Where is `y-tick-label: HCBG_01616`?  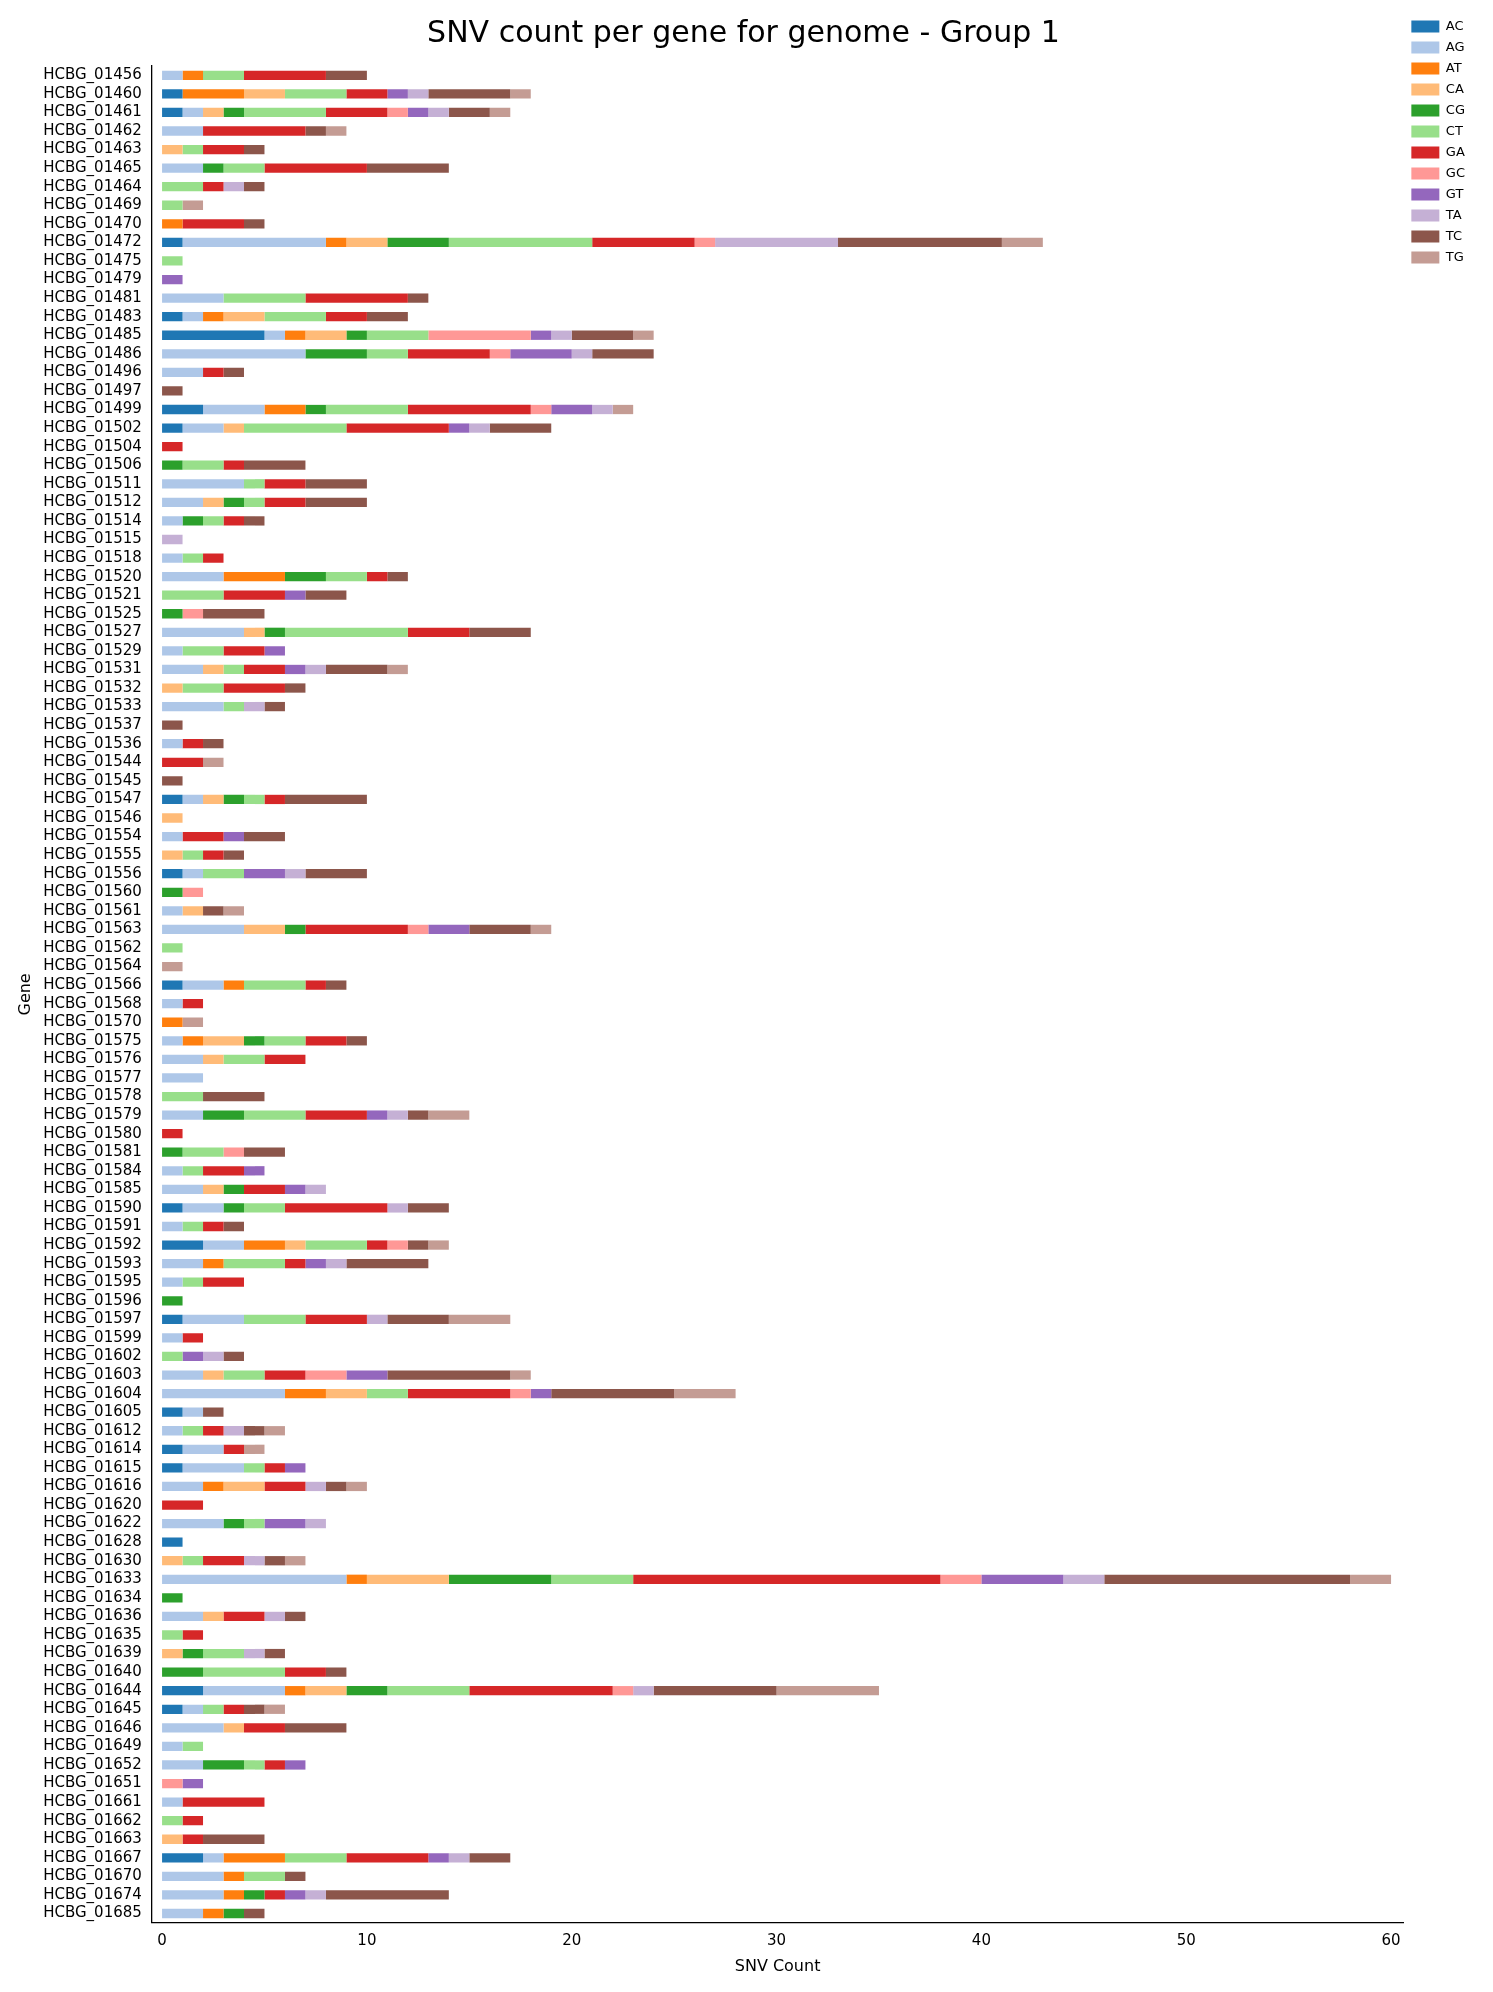
y-tick-label: HCBG_01616 is located at coordinates (92, 1486).